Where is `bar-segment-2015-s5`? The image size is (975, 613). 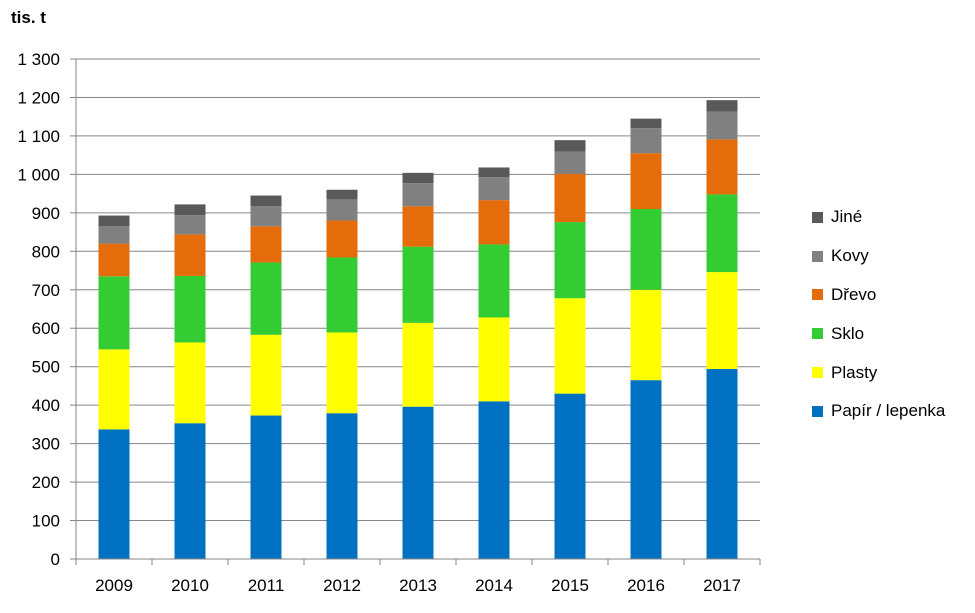 bar-segment-2015-s5 is located at coordinates (570, 146).